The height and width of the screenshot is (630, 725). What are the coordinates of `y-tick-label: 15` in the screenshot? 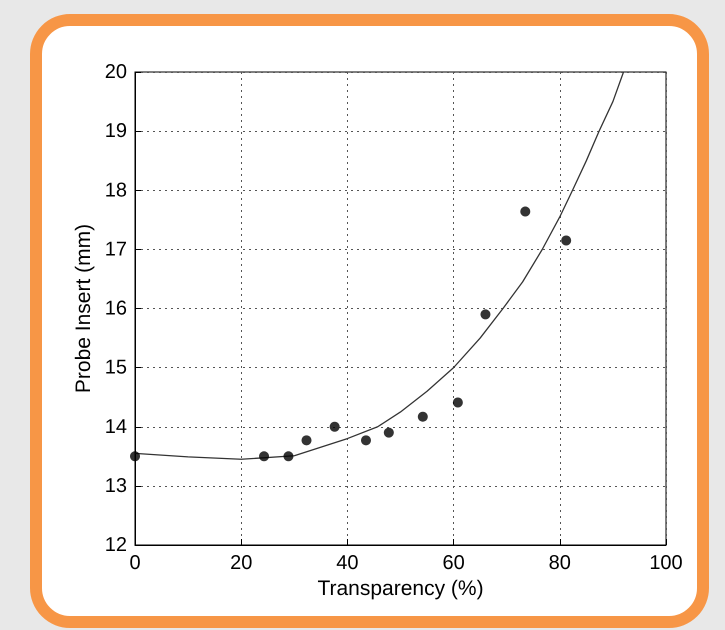 It's located at (115, 367).